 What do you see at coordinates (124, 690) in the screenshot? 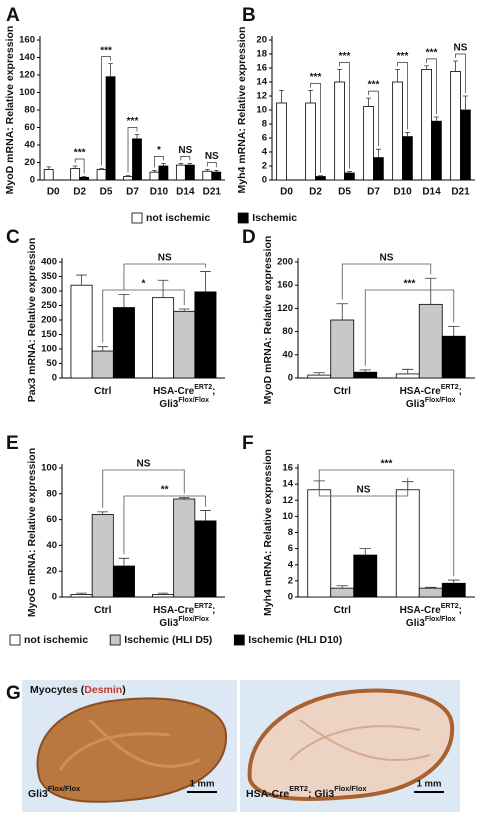
I see `text-segment: )` at bounding box center [124, 690].